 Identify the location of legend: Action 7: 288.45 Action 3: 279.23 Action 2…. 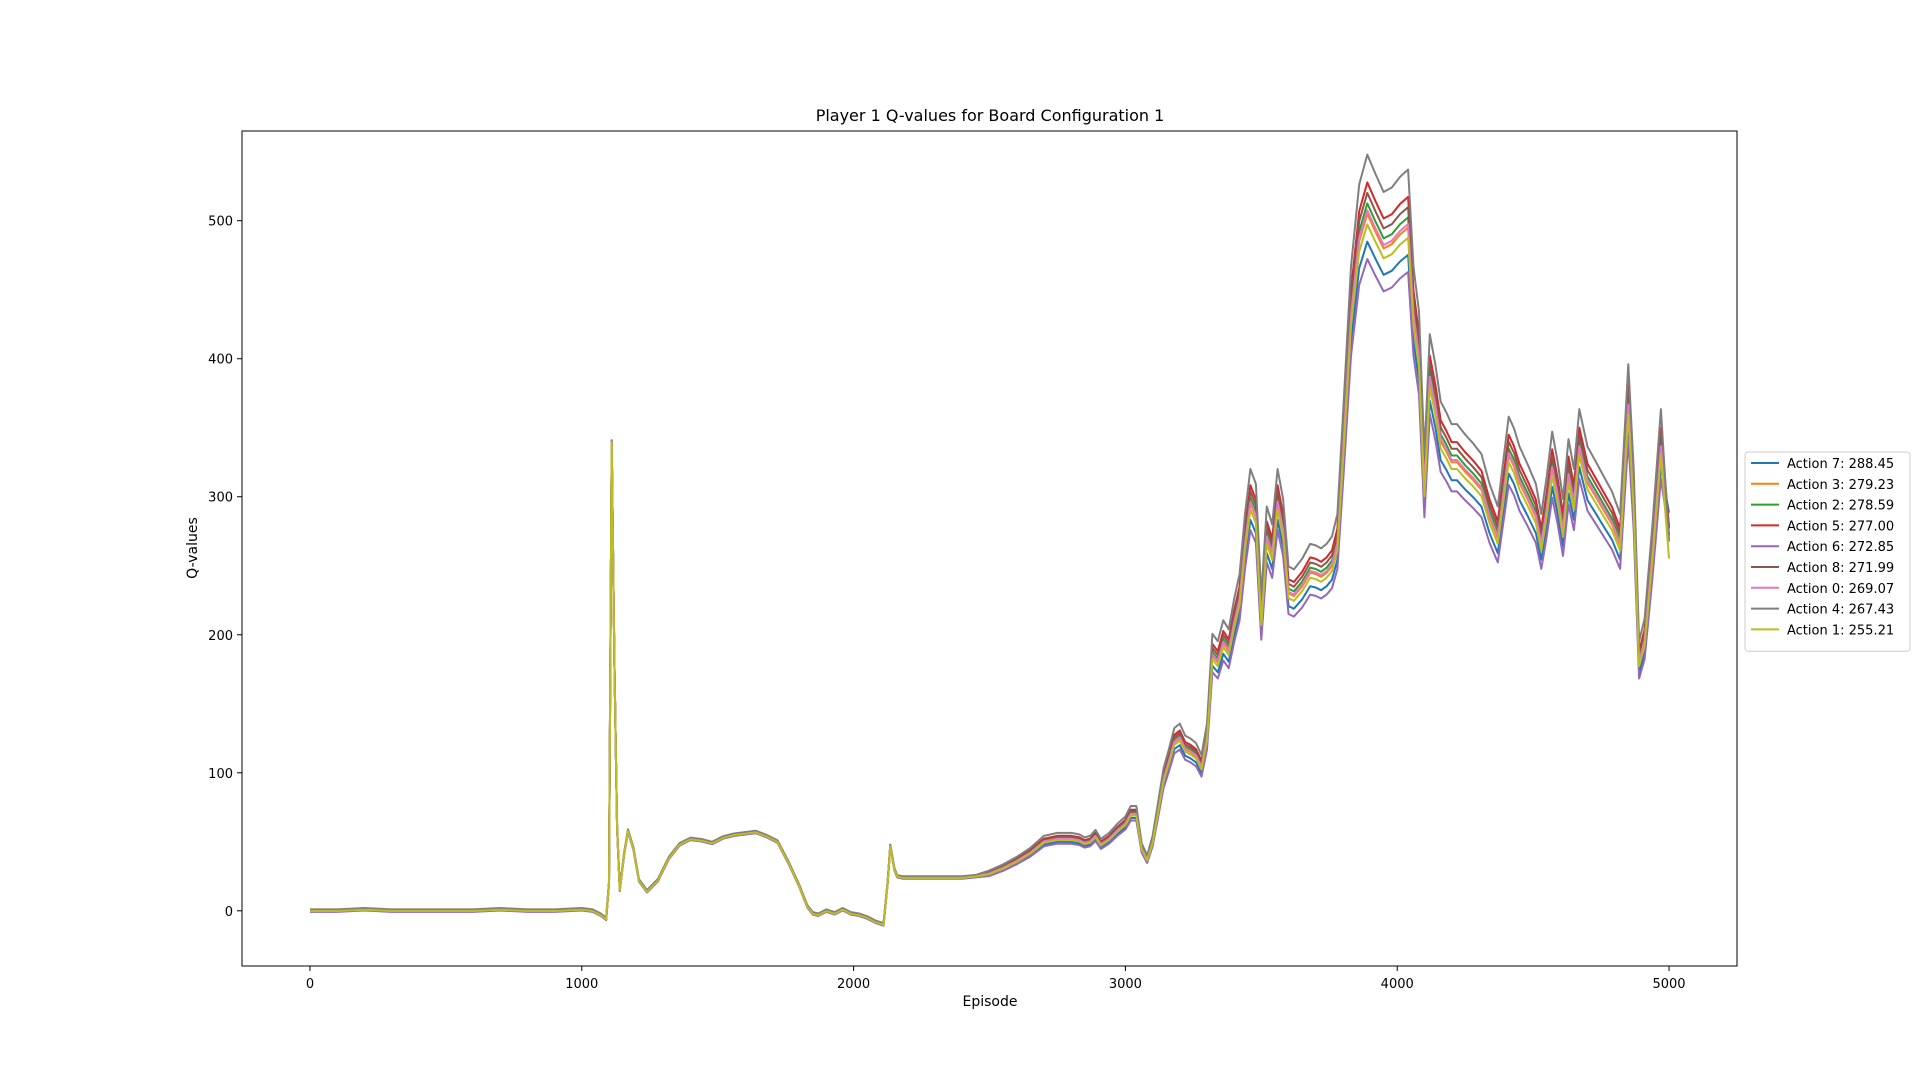
(1827, 551).